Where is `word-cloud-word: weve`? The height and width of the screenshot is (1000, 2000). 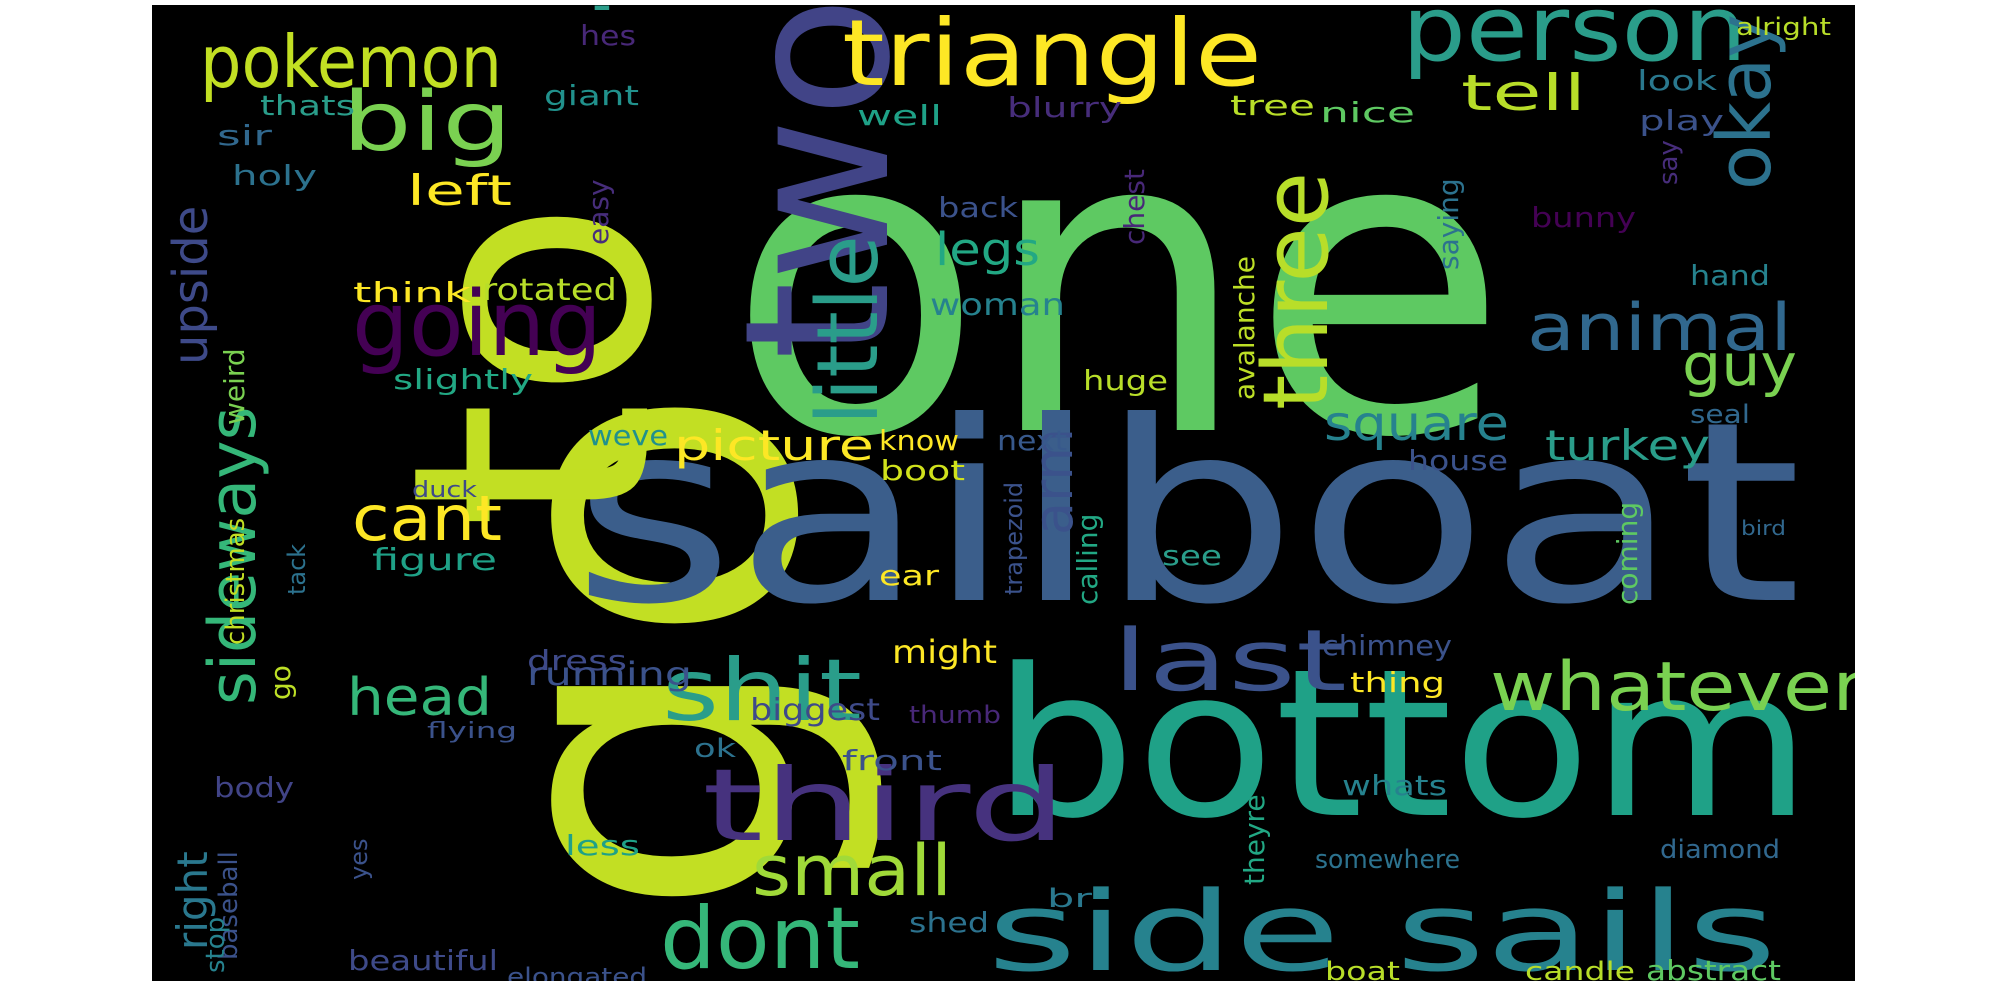
word-cloud-word: weve is located at coordinates (628, 435).